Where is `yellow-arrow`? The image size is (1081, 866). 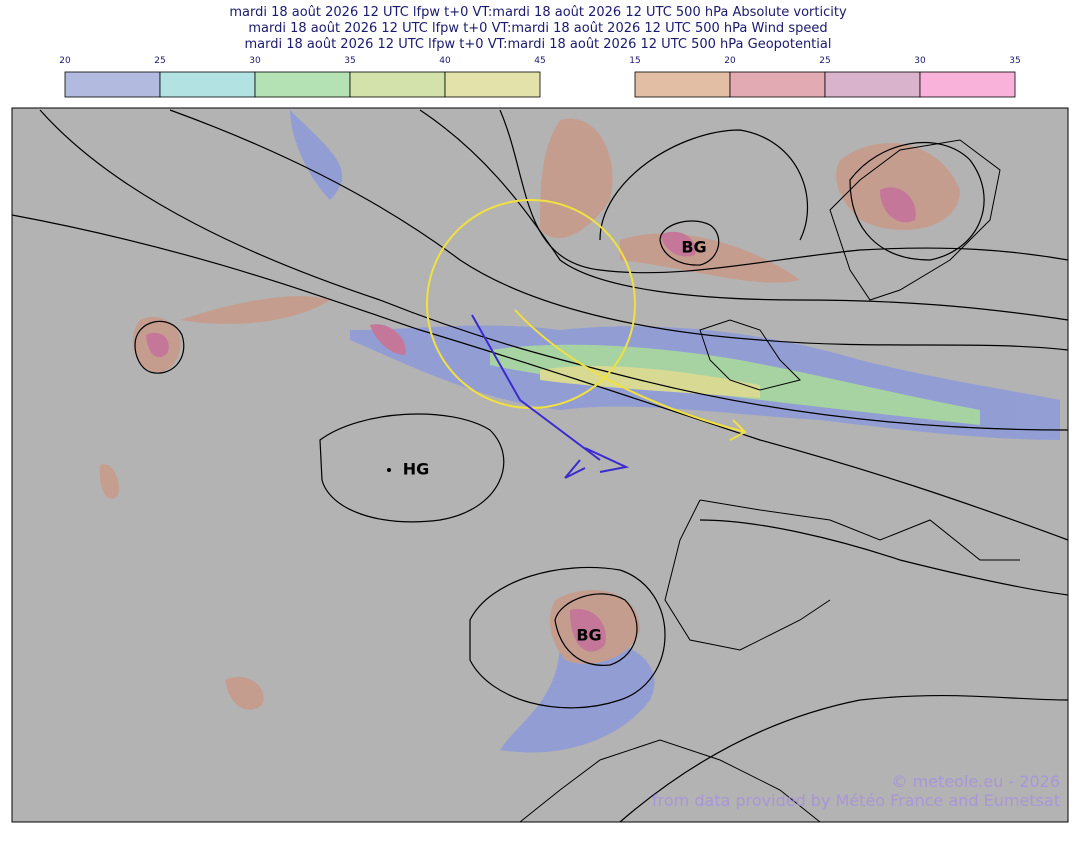
yellow-arrow is located at coordinates (630, 375).